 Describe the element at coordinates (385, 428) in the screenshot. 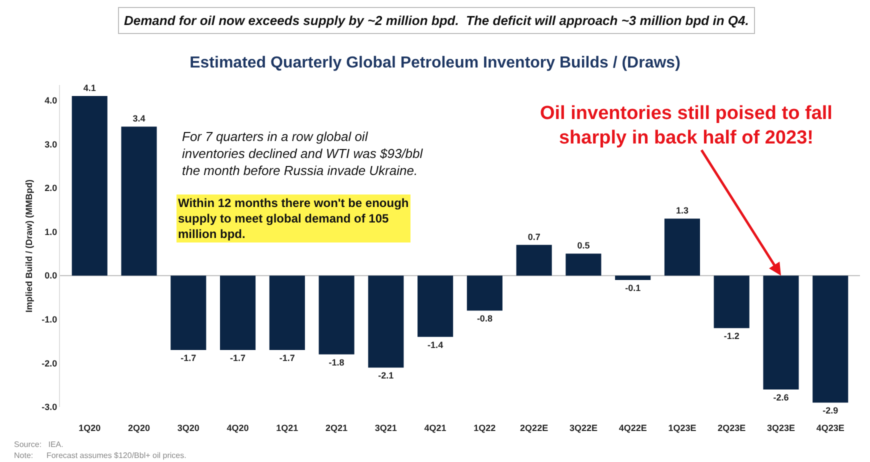

I see `x-tick-label: 3Q21` at that location.